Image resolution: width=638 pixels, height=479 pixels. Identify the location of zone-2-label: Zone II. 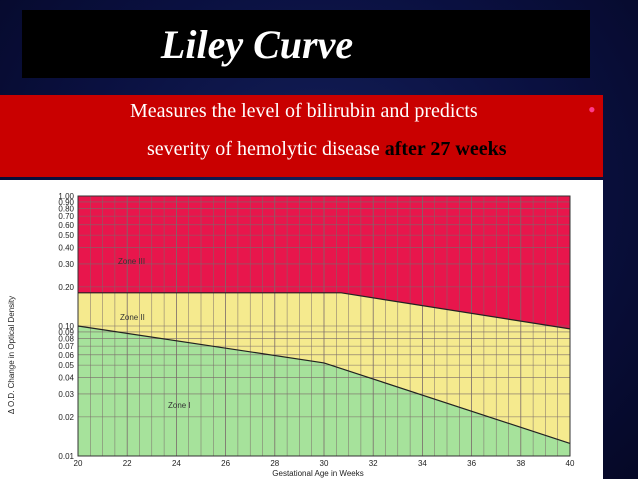
(132, 317).